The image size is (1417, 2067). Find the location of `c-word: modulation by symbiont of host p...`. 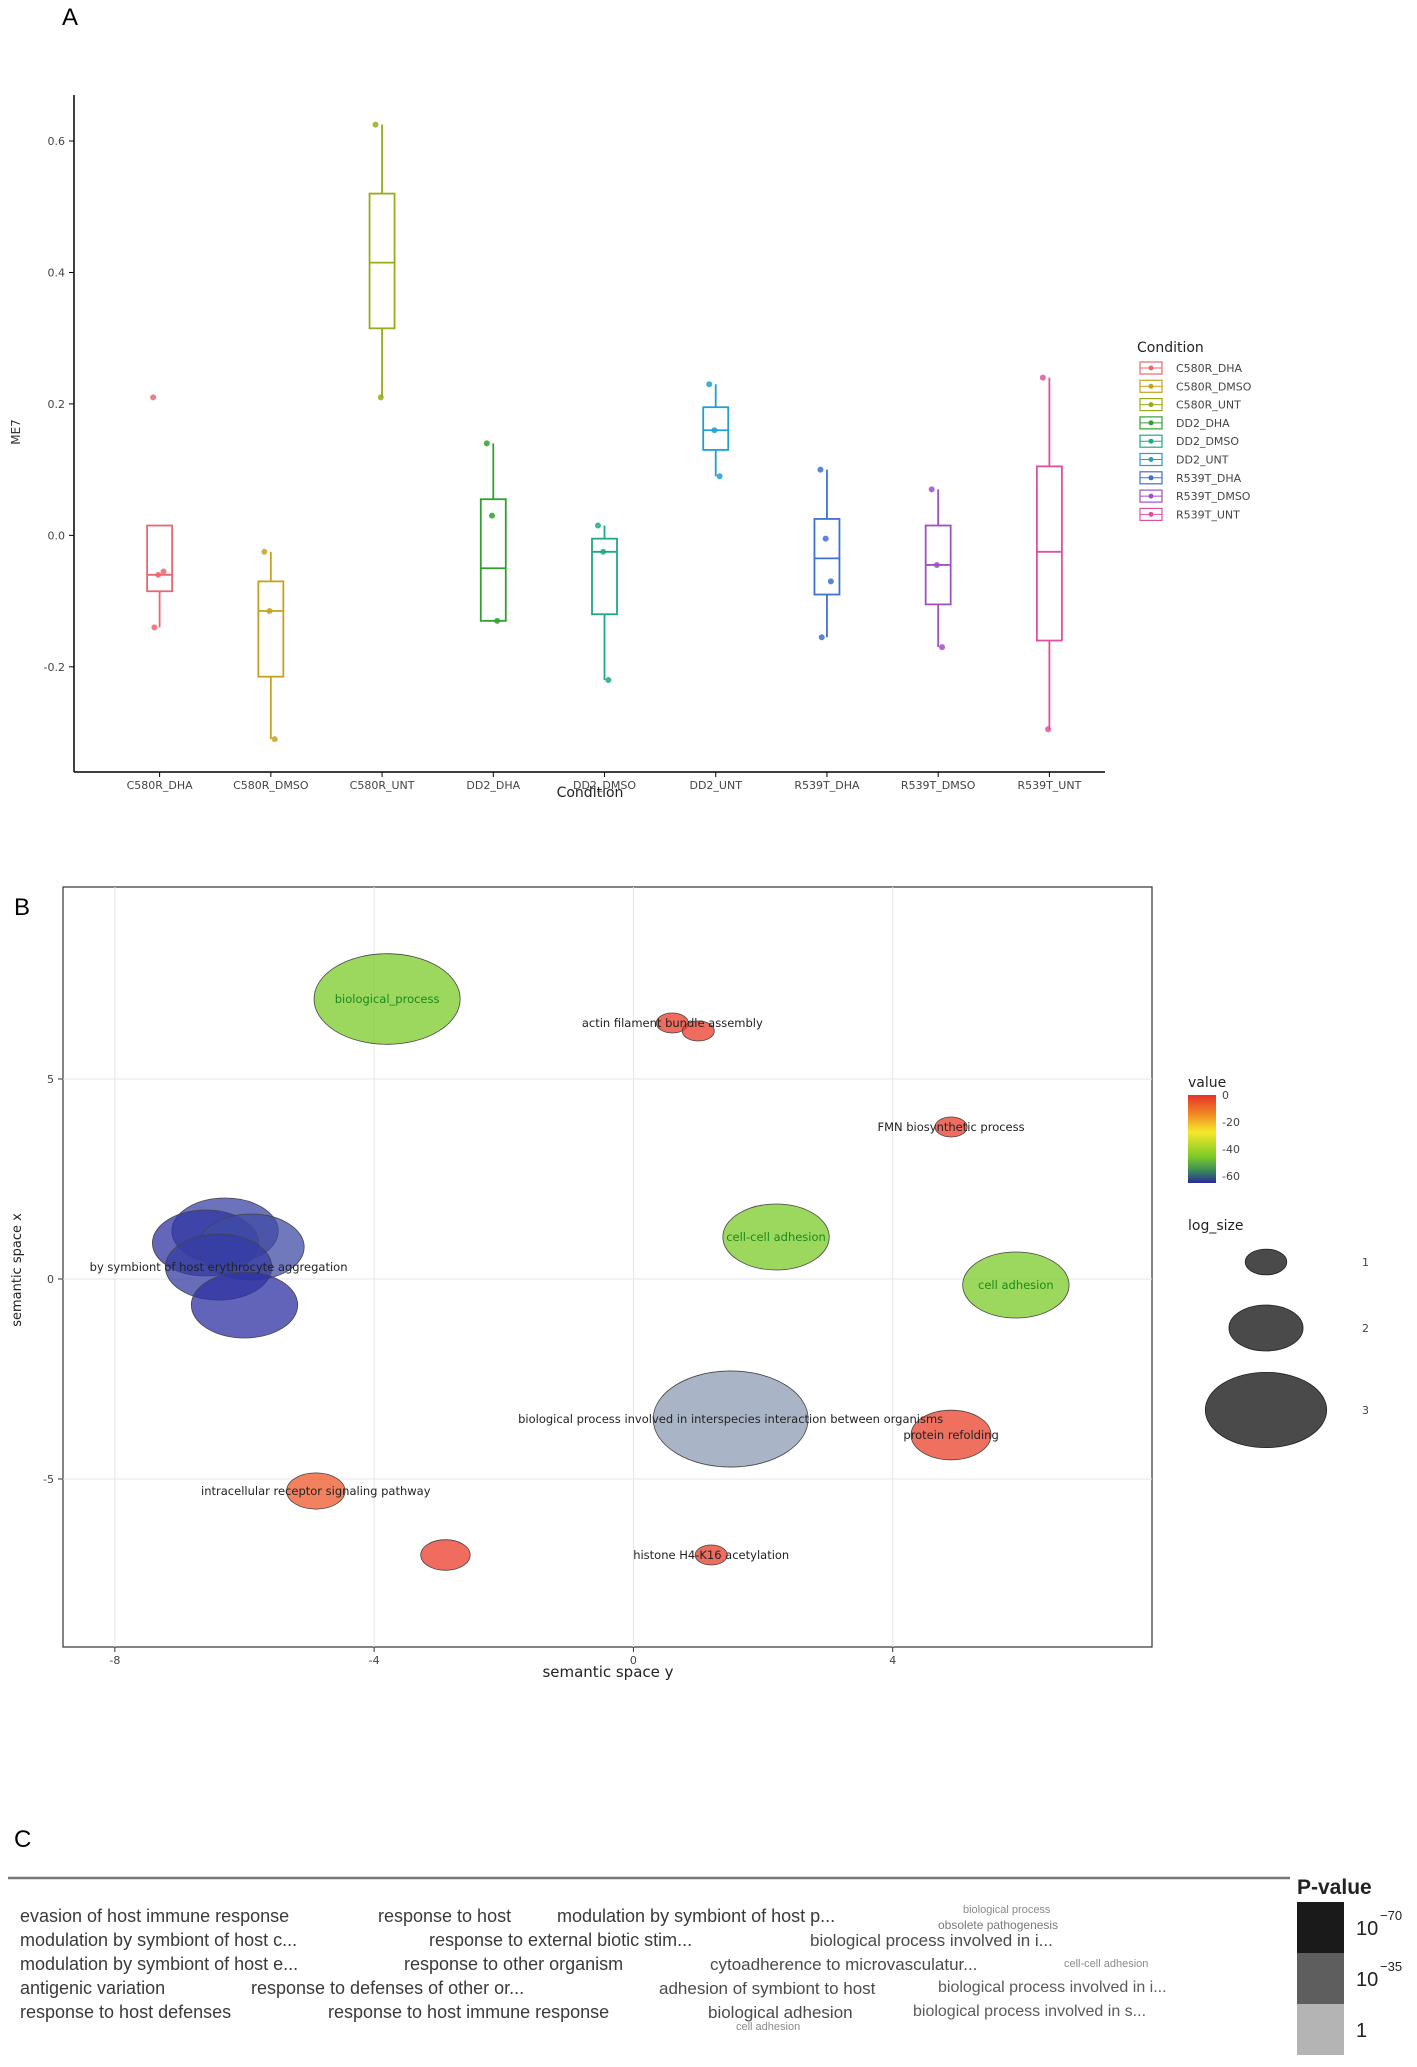

c-word: modulation by symbiont of host p... is located at coordinates (696, 1916).